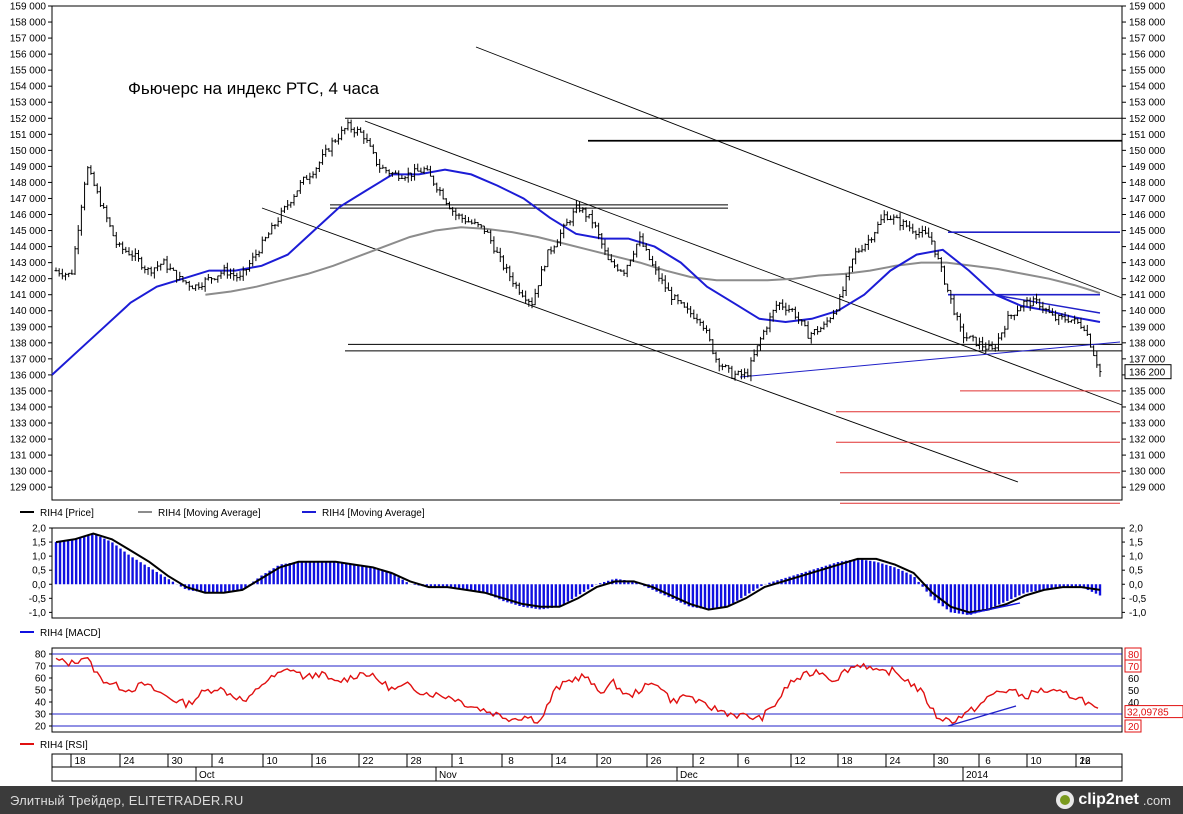 The image size is (1183, 814). I want to click on y-tick-label-right: 132 000, so click(1147, 440).